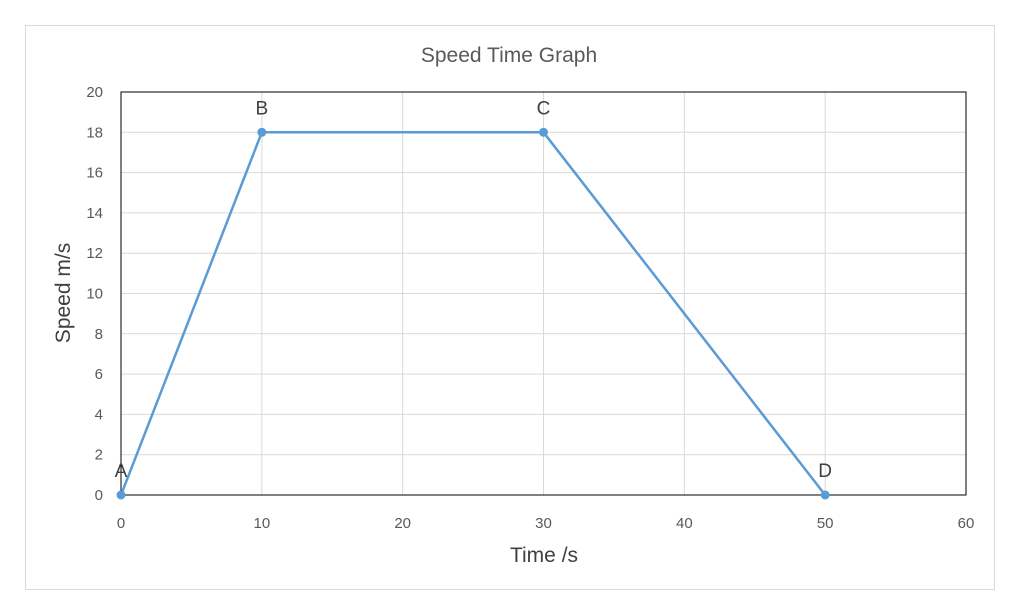  Describe the element at coordinates (966, 523) in the screenshot. I see `x-tick-label: 60` at that location.